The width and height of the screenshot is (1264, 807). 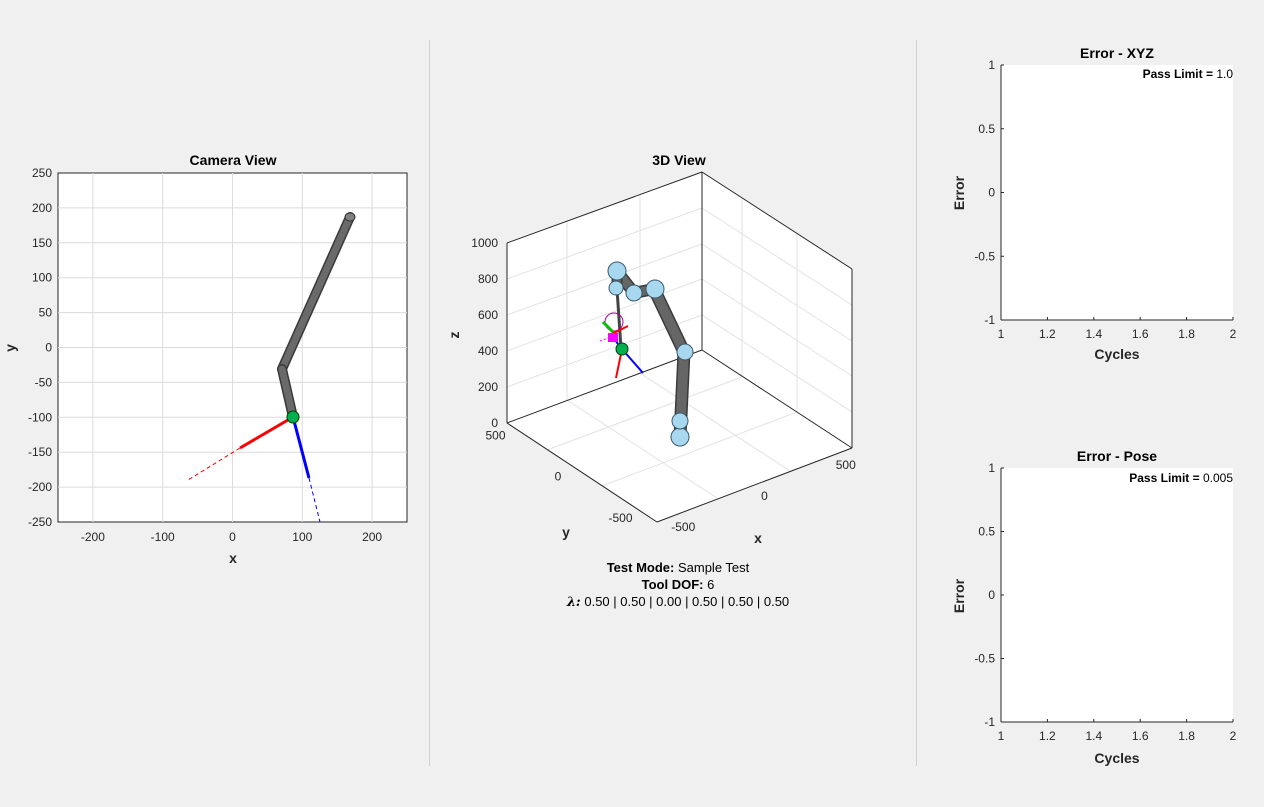 What do you see at coordinates (232, 537) in the screenshot?
I see `camera-x-tick-label: 0` at bounding box center [232, 537].